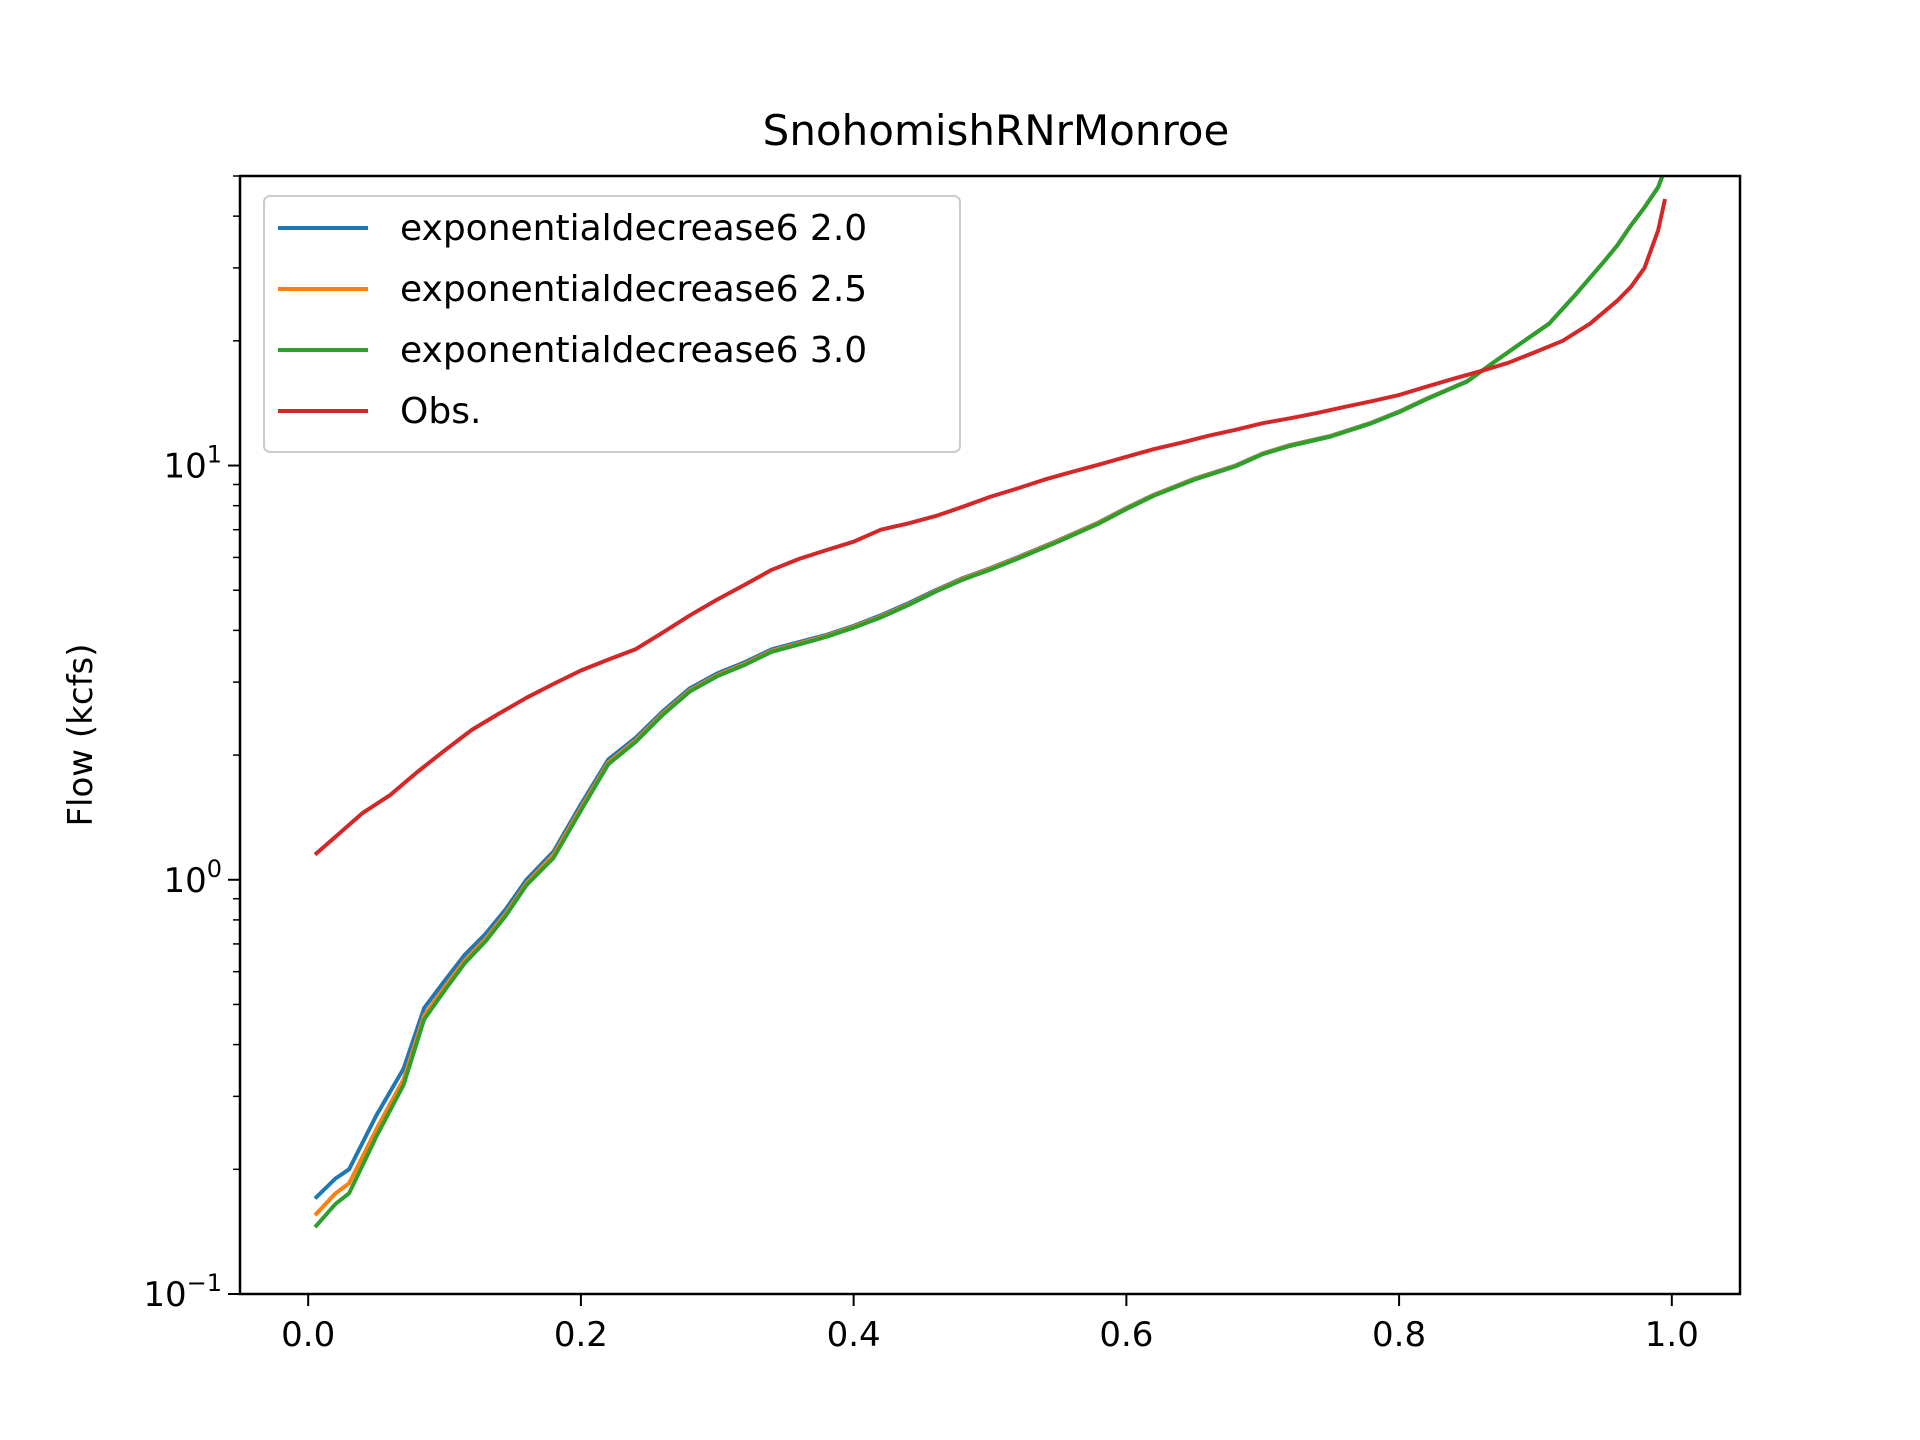  I want to click on legend-box, so click(612, 324).